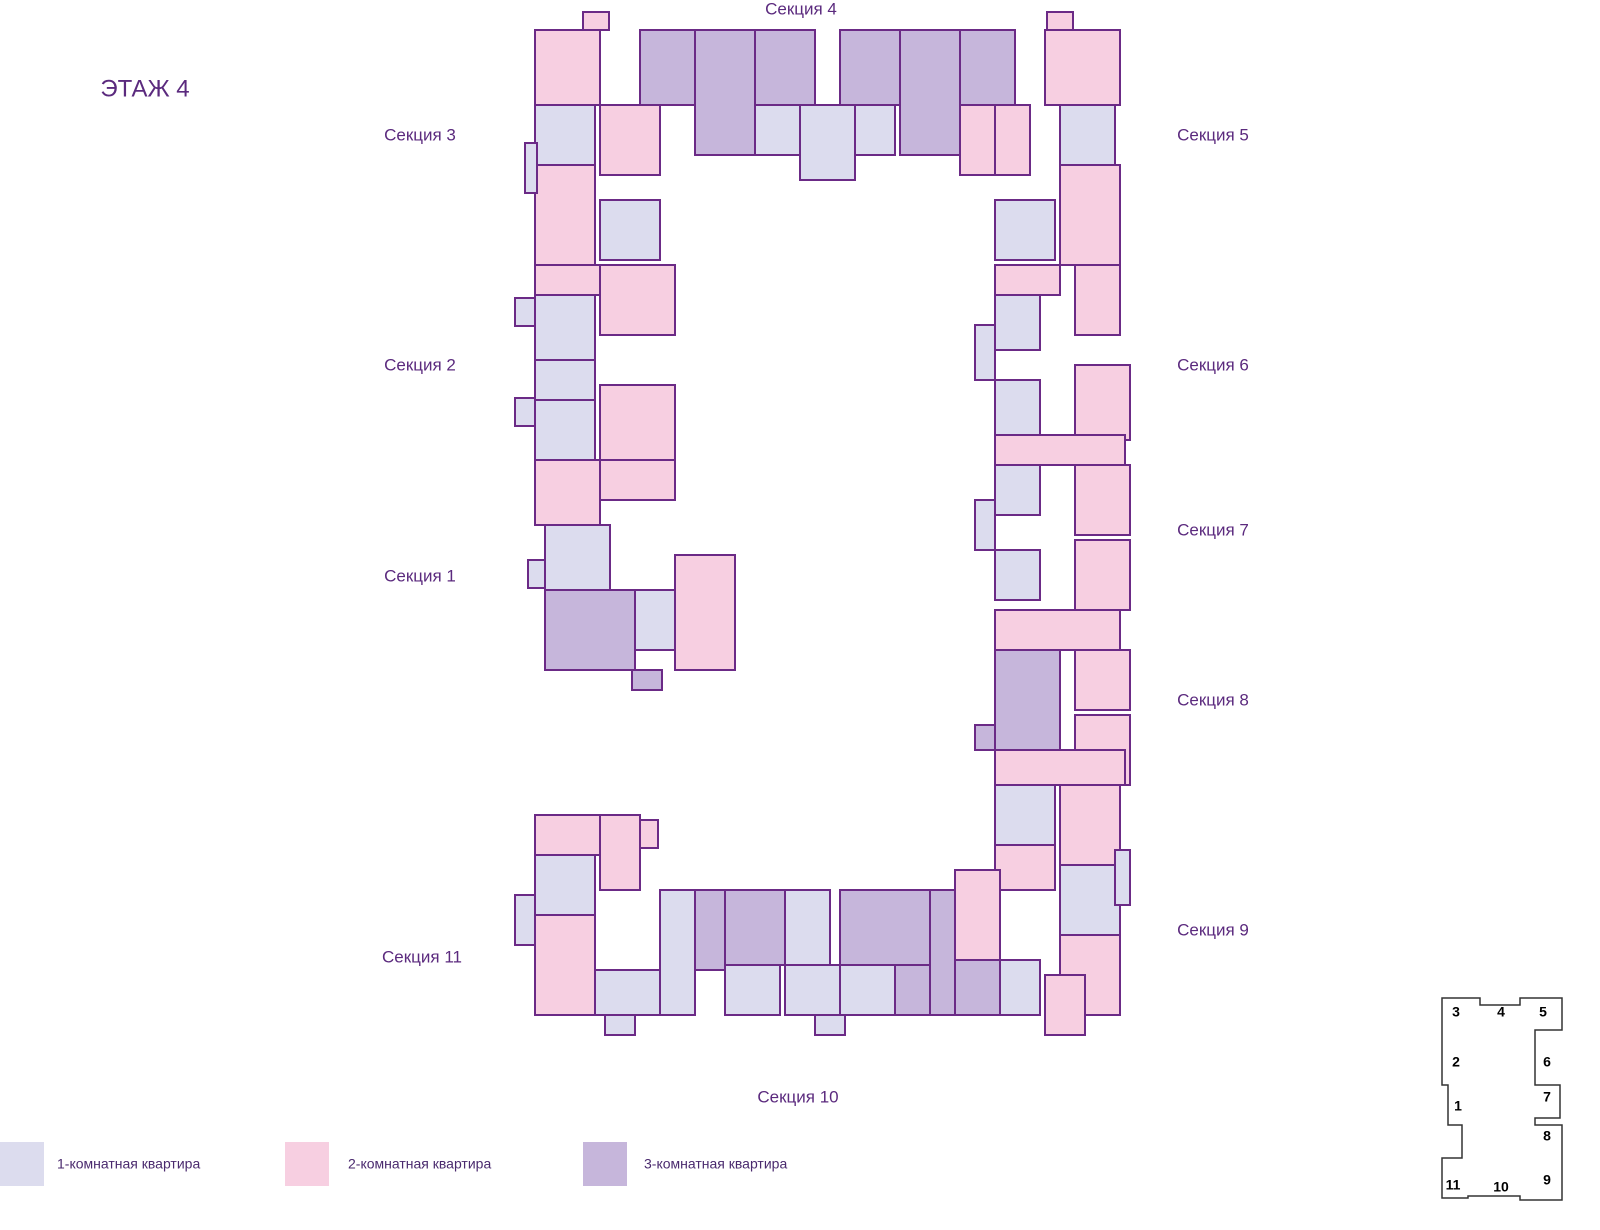 This screenshot has width=1600, height=1230. I want to click on section-label: Секция 1, so click(420, 575).